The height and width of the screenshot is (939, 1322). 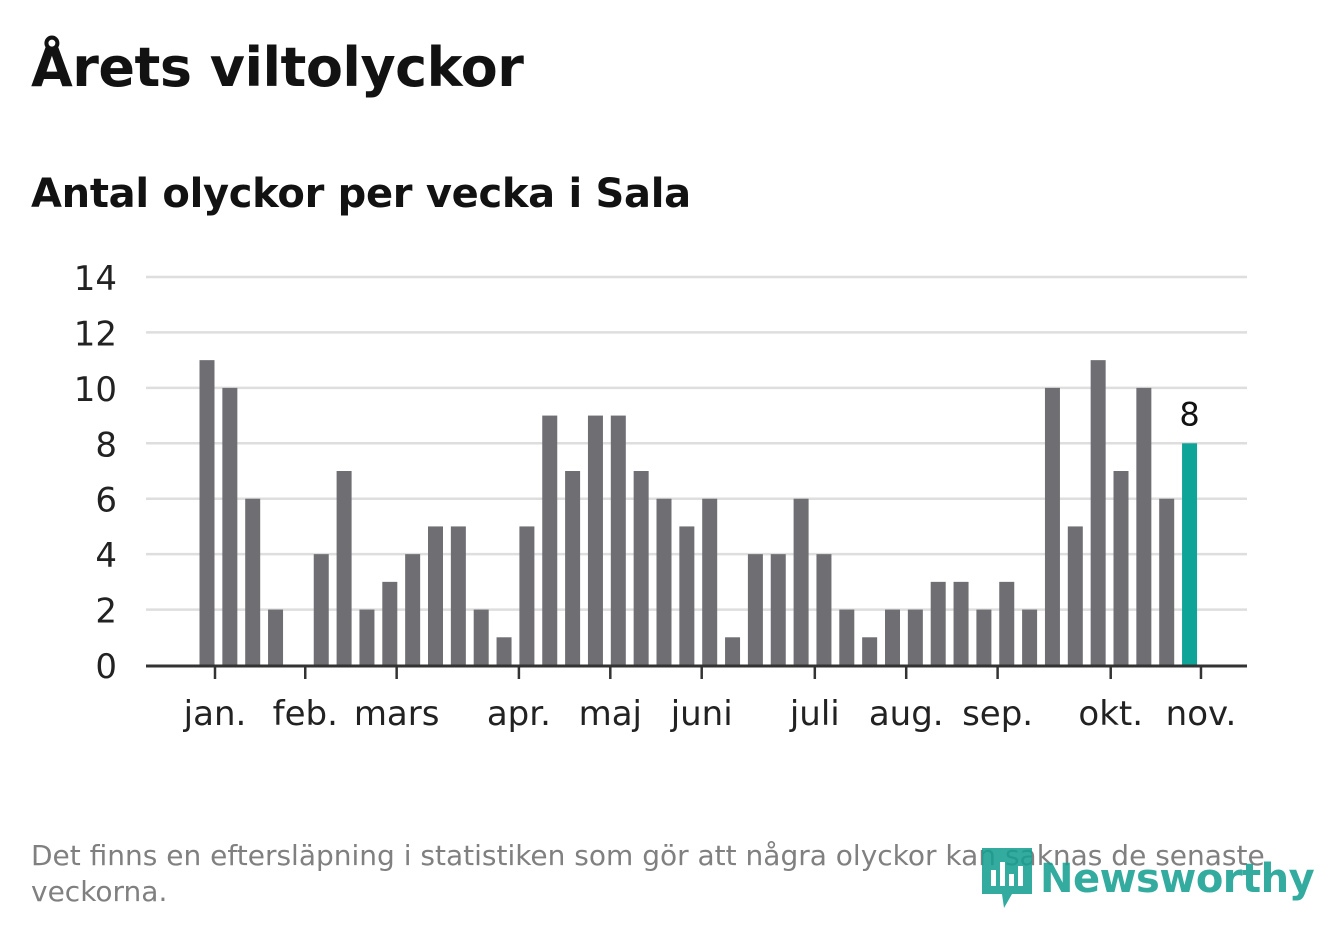 What do you see at coordinates (1177, 879) in the screenshot?
I see `logo-text: Newsworthy` at bounding box center [1177, 879].